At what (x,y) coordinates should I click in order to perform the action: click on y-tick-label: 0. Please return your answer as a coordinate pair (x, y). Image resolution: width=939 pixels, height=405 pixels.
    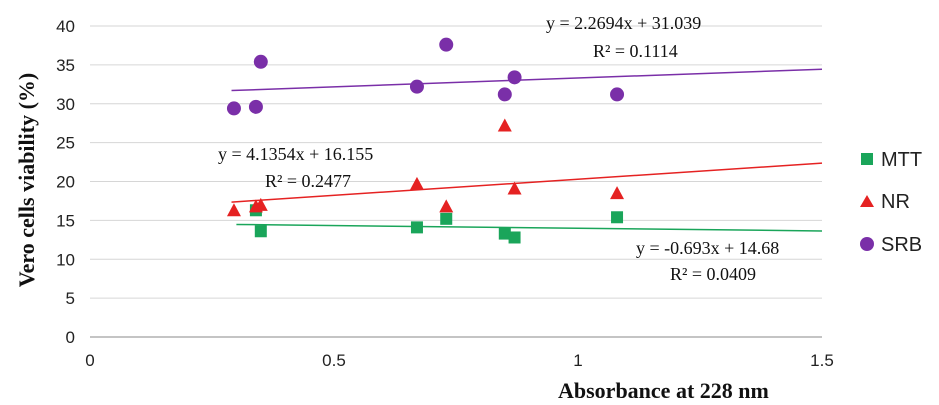
    Looking at the image, I should click on (70, 337).